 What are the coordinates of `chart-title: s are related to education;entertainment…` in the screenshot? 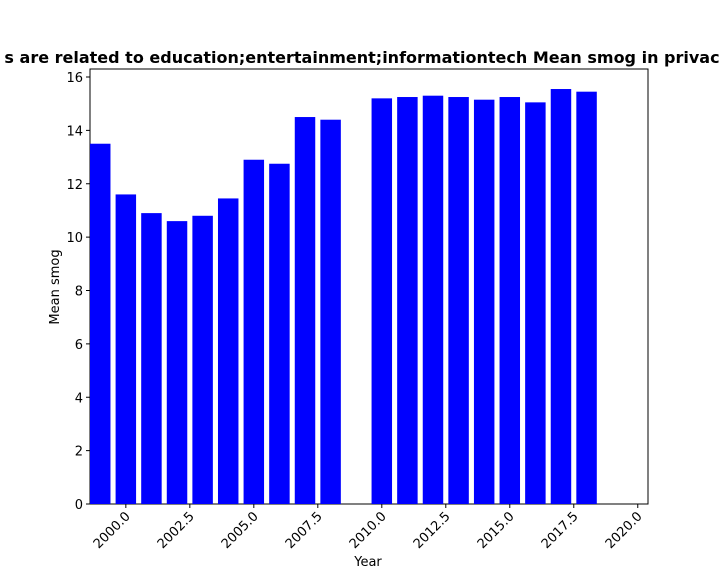 It's located at (361, 57).